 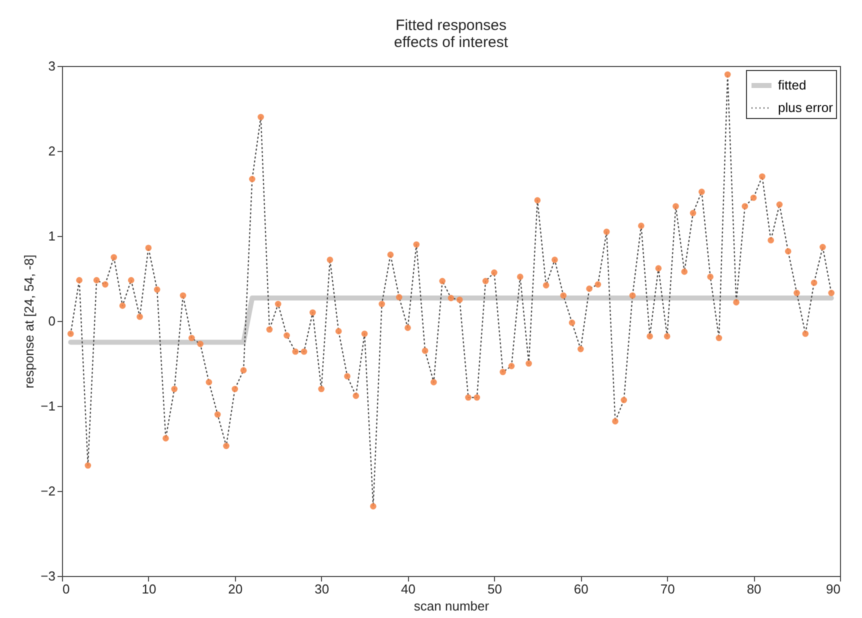 I want to click on x-tick-label: 80, so click(x=754, y=589).